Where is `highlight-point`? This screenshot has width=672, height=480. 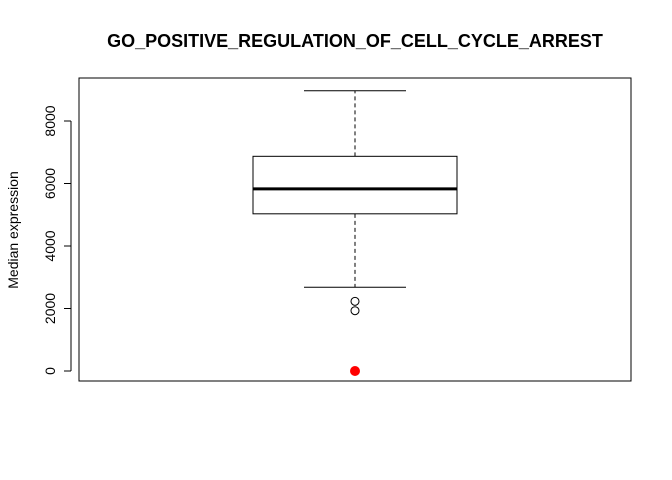 highlight-point is located at coordinates (355, 371).